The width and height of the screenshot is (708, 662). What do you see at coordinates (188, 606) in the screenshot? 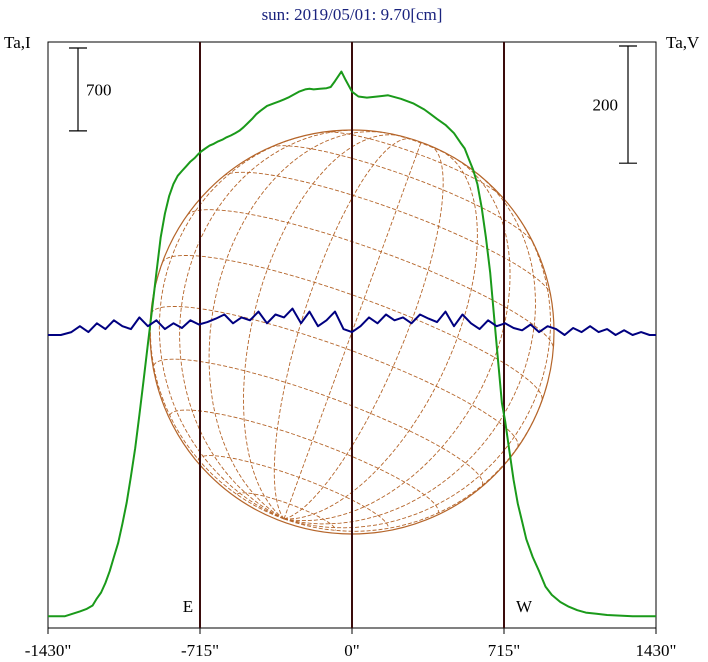
I see `limb-label-e: E` at bounding box center [188, 606].